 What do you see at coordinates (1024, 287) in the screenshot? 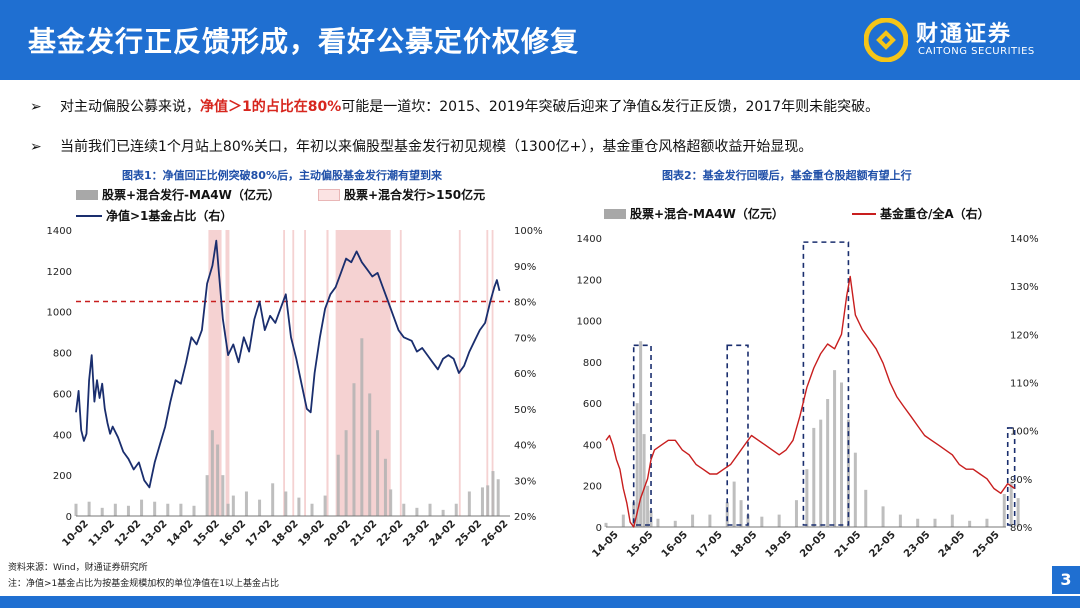
I see `y-right-tick-label: 130%` at bounding box center [1024, 287].